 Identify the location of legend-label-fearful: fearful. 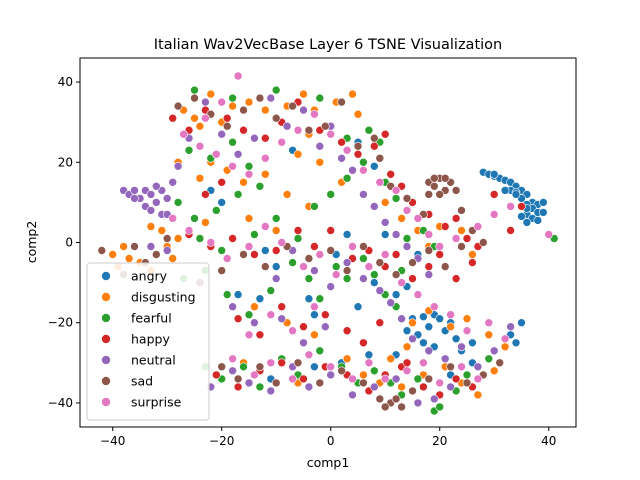
(151, 318).